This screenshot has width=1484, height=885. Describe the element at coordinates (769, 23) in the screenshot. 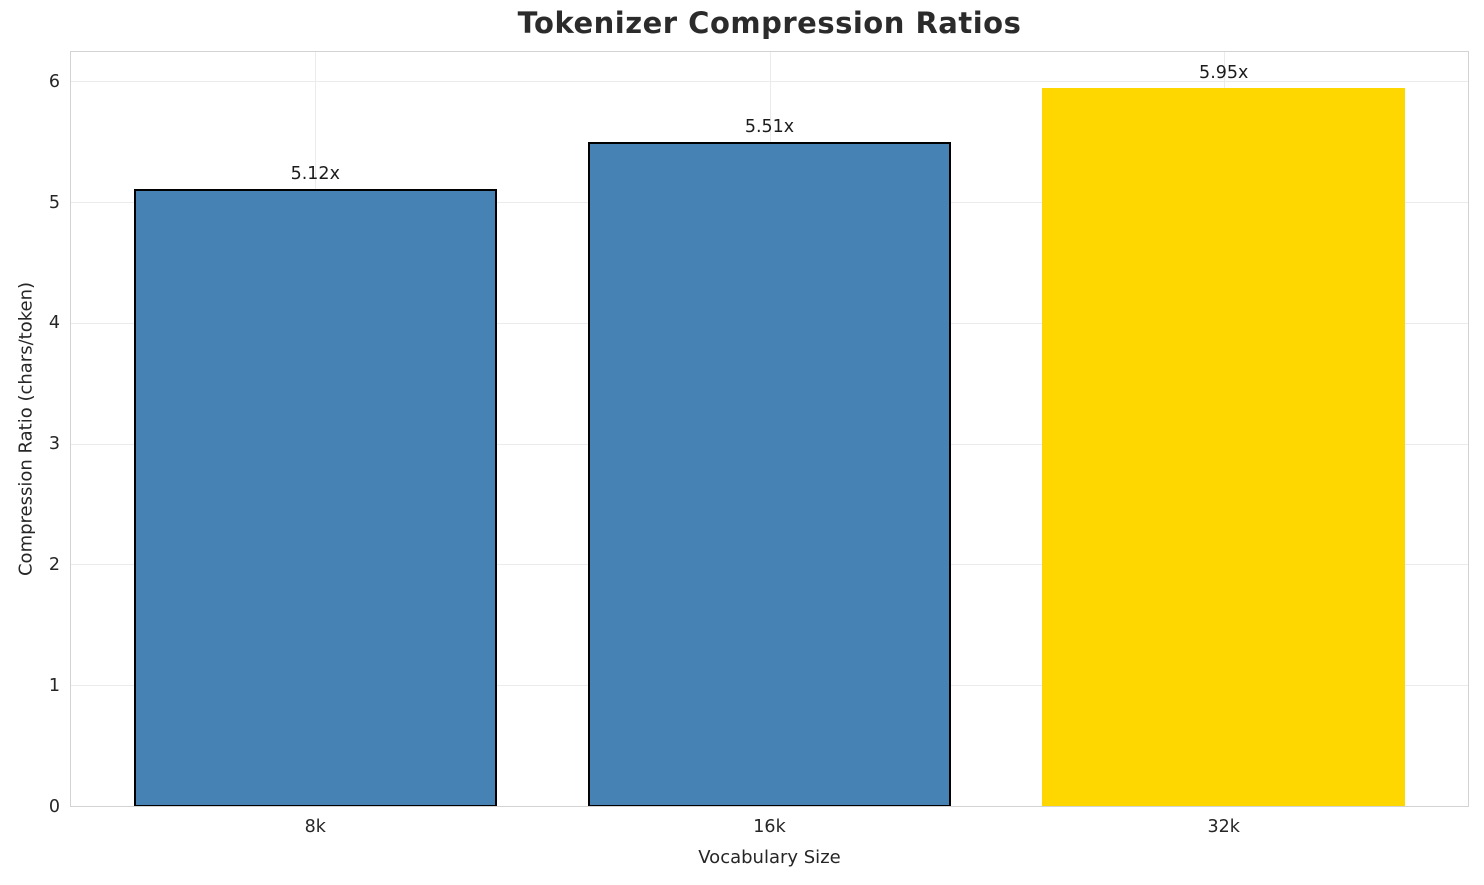

I see `chart-title: Tokenizer Compression Ratios` at that location.